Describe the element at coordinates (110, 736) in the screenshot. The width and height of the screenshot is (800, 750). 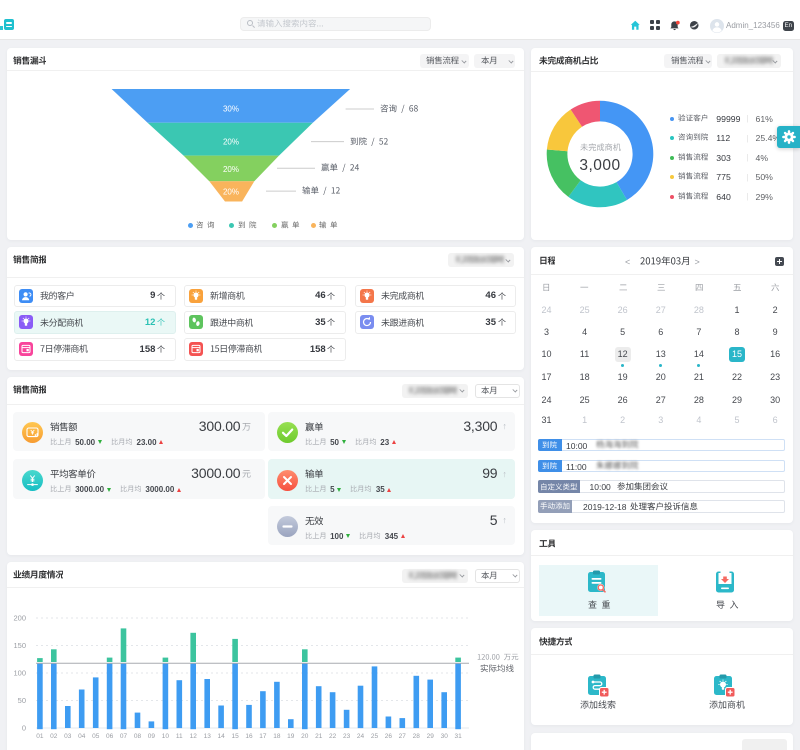
I see `svg-text: 06` at that location.